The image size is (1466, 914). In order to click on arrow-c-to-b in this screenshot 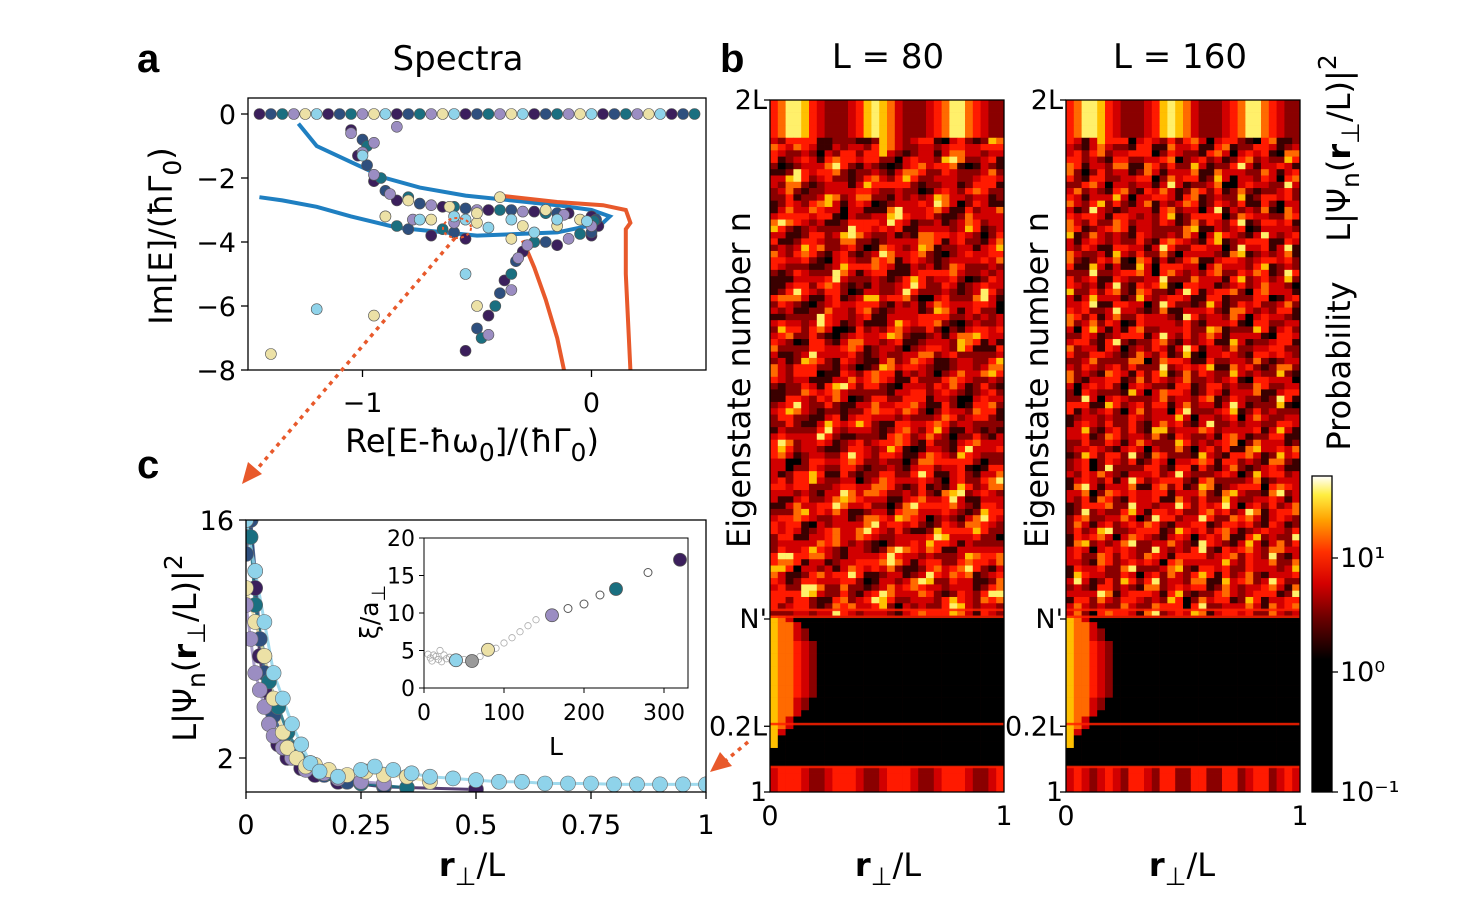, I will do `click(736, 752)`.